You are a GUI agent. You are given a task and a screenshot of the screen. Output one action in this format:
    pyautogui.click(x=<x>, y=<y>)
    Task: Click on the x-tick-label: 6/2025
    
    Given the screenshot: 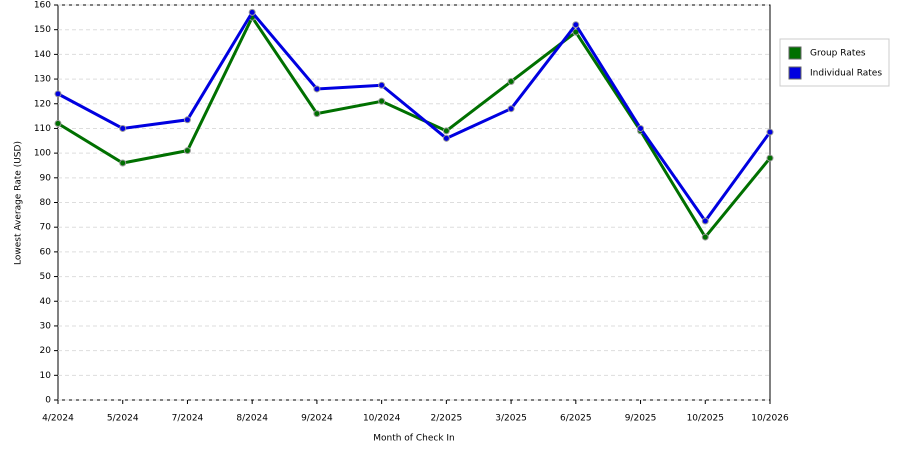 What is the action you would take?
    pyautogui.click(x=576, y=419)
    